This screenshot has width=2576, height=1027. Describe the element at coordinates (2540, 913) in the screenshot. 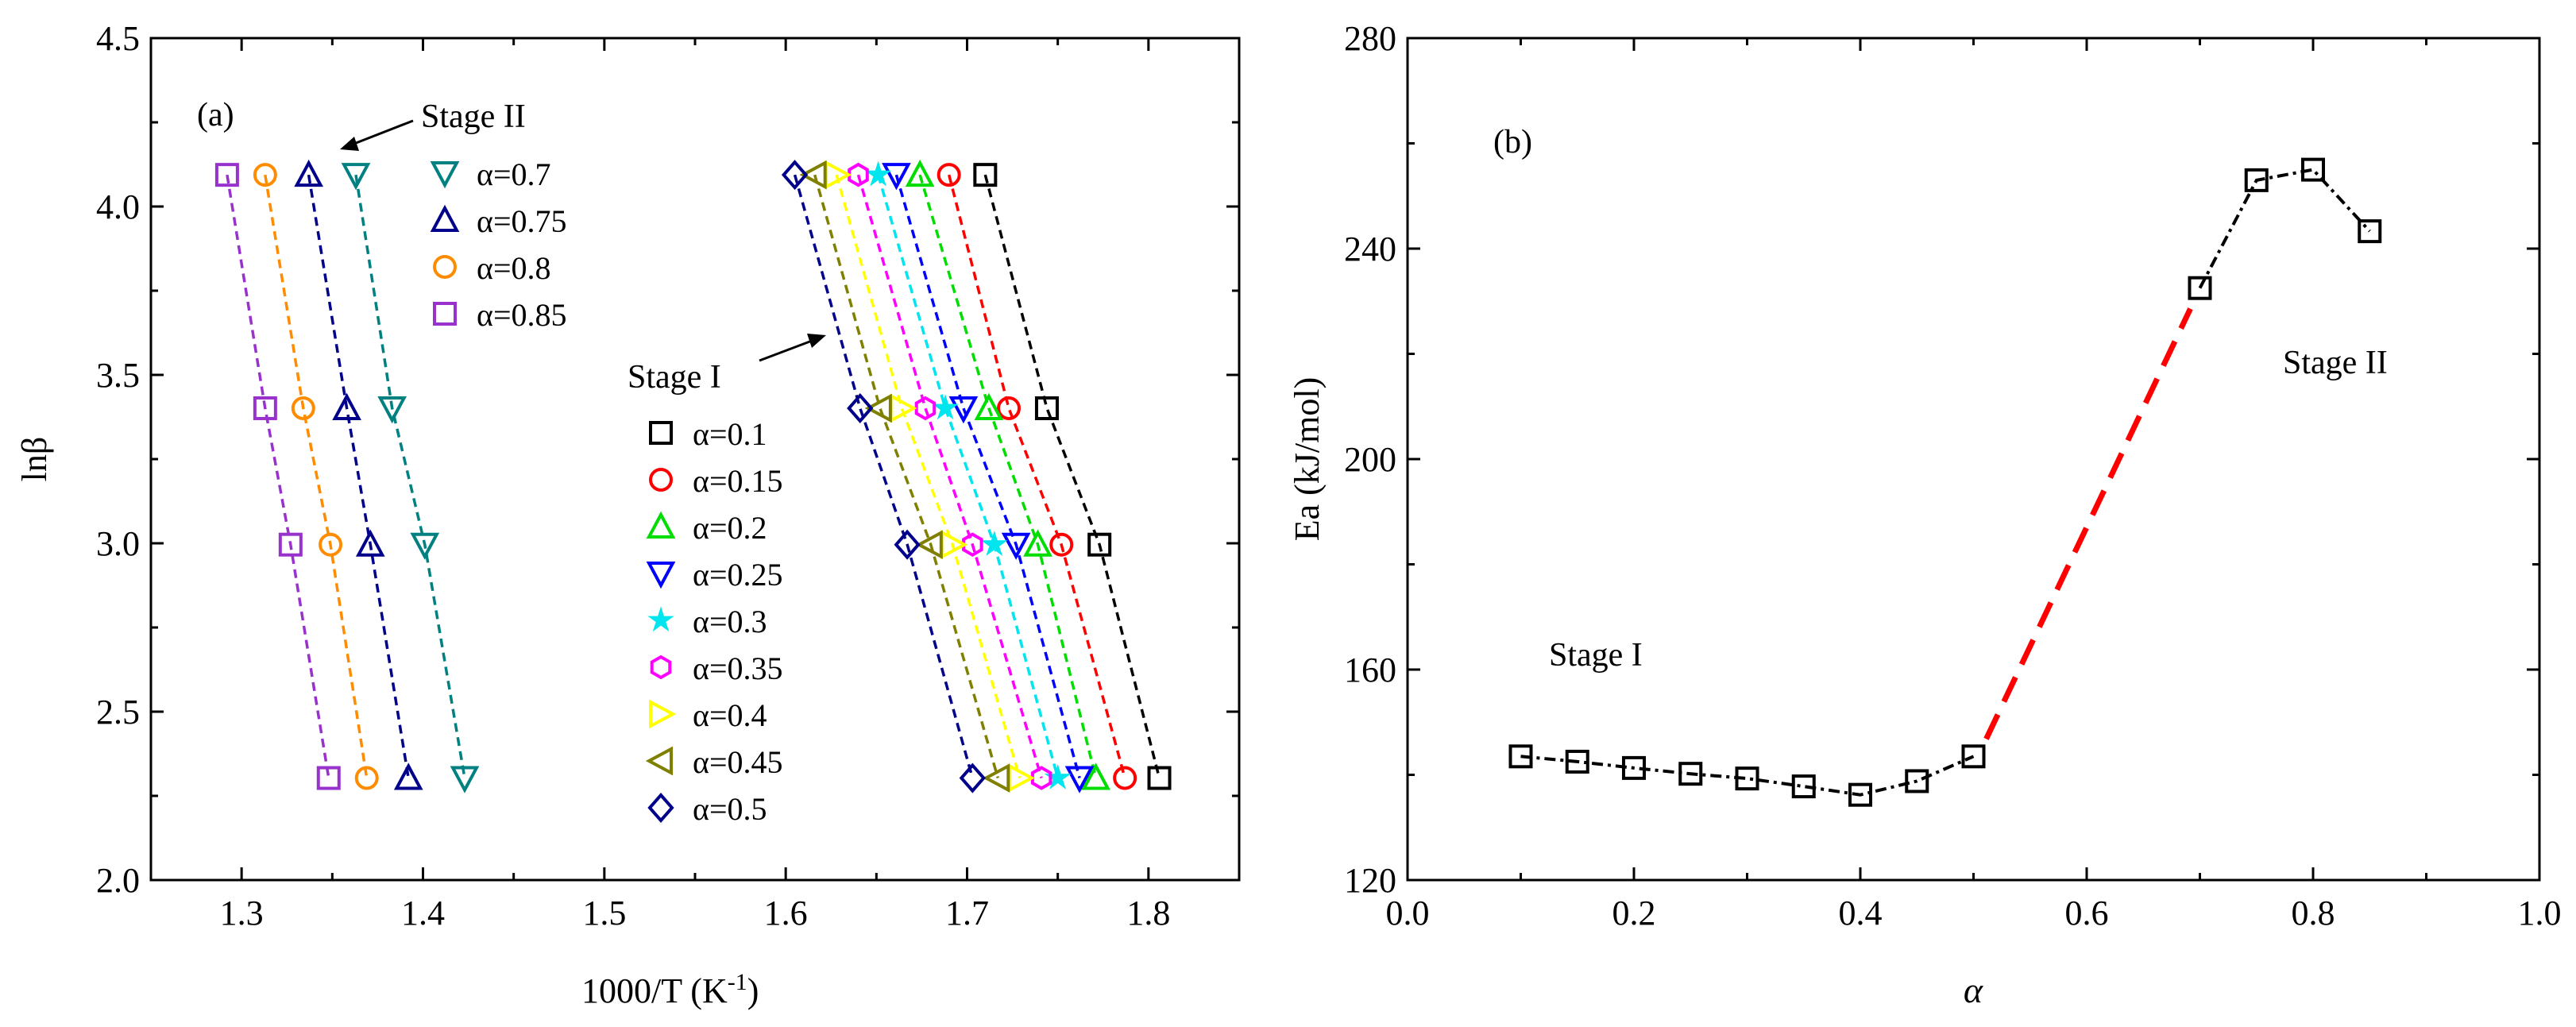

I see `panel-b-xtick-label: 1.0` at that location.